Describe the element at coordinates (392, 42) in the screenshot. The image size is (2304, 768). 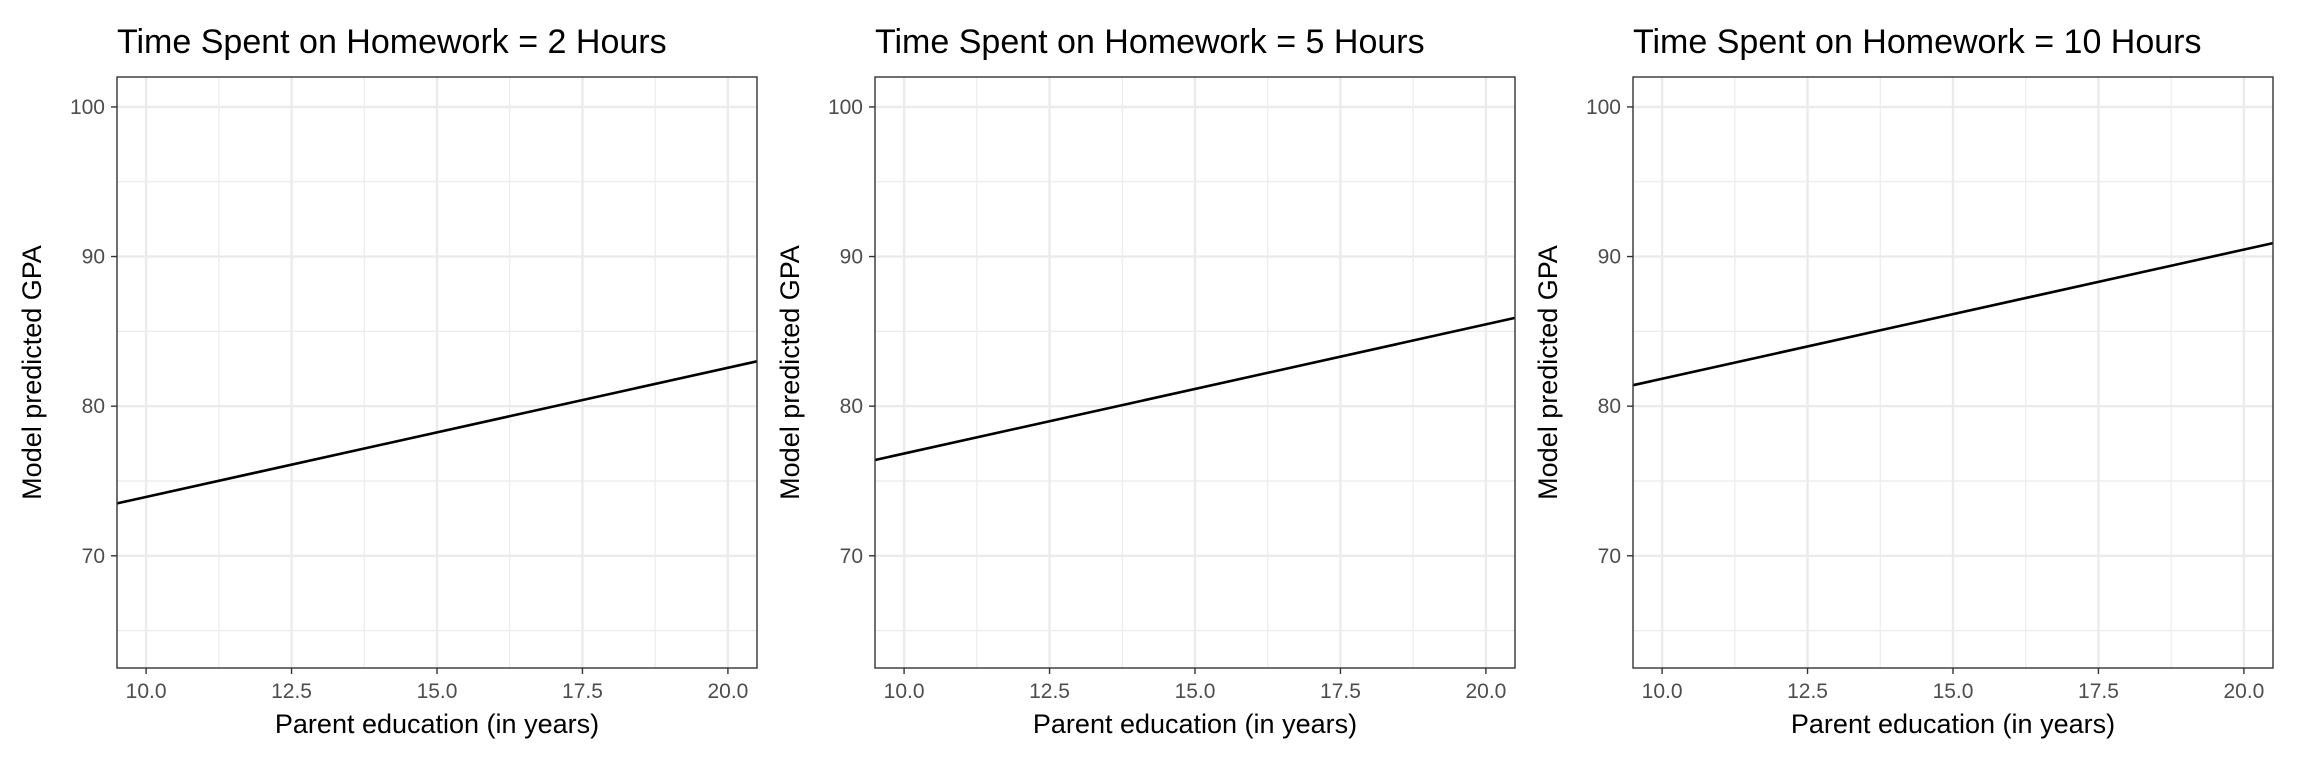
I see `panel-title: Time Spent on Homework = 2 Hours` at that location.